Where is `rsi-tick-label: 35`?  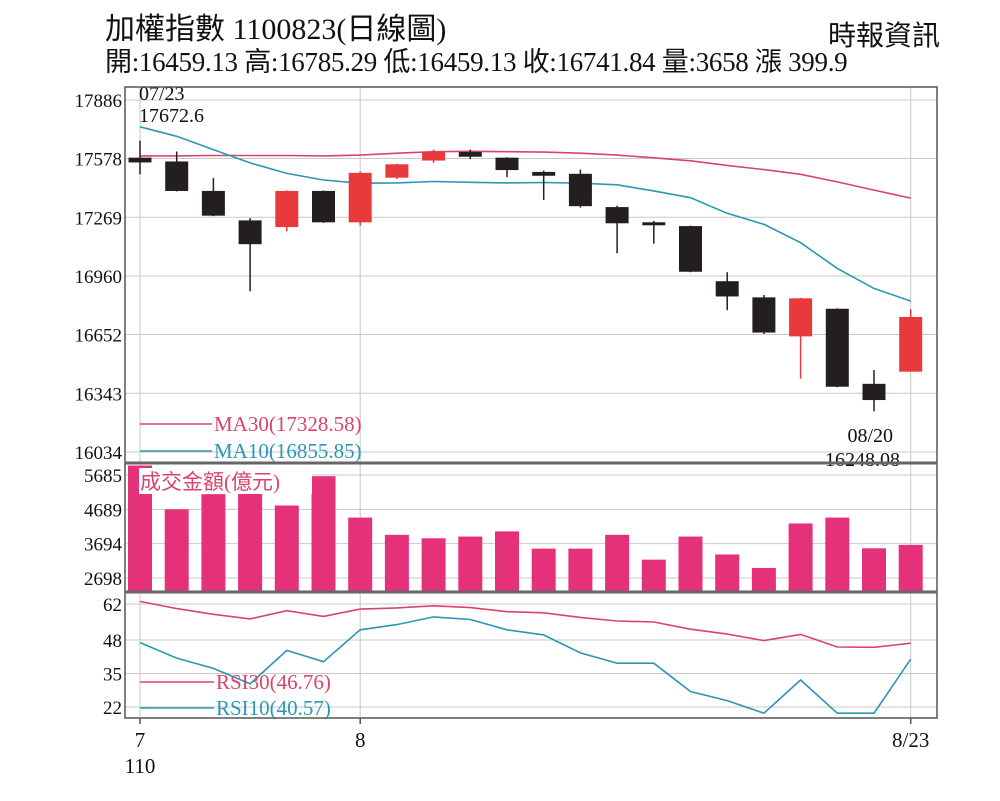 rsi-tick-label: 35 is located at coordinates (112, 675).